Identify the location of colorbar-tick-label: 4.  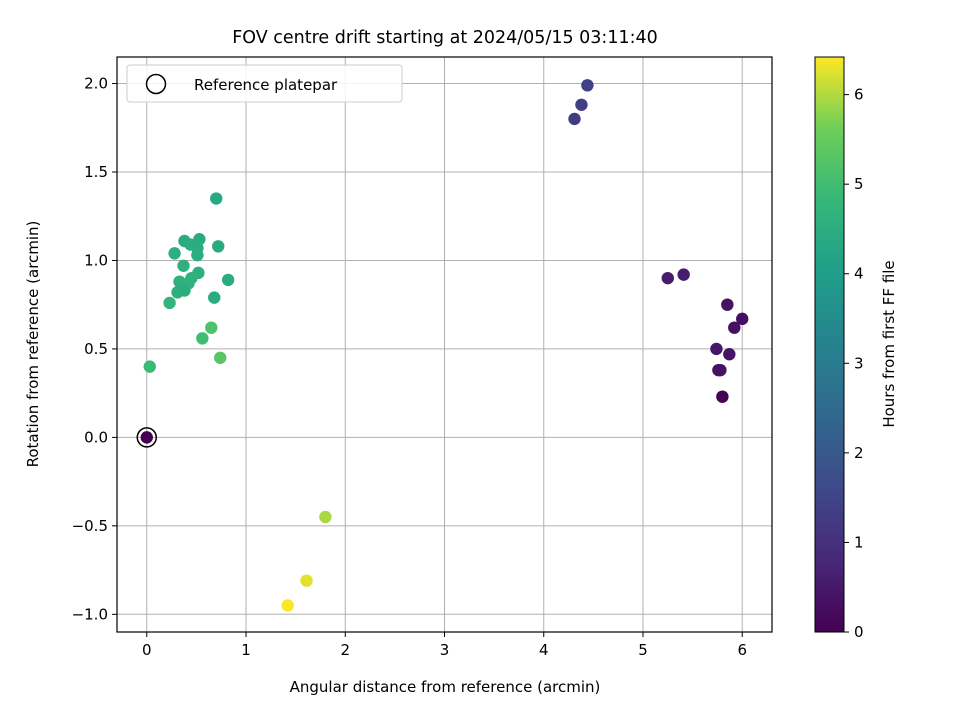
(859, 274).